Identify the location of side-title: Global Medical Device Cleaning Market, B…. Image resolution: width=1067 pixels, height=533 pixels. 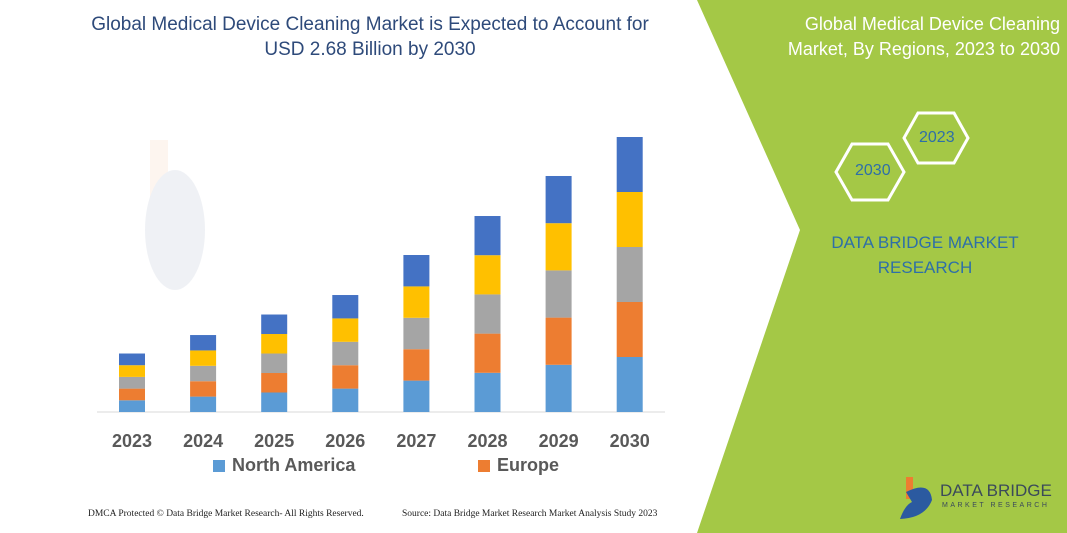
(923, 36).